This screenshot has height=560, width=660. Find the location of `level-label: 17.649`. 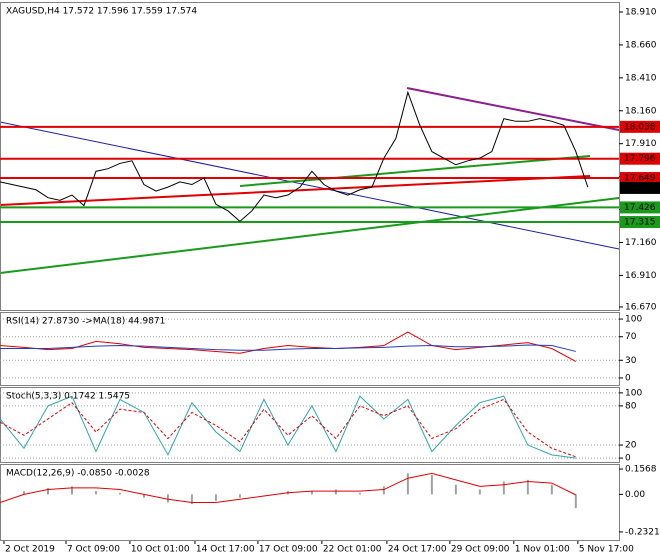

level-label: 17.649 is located at coordinates (640, 179).